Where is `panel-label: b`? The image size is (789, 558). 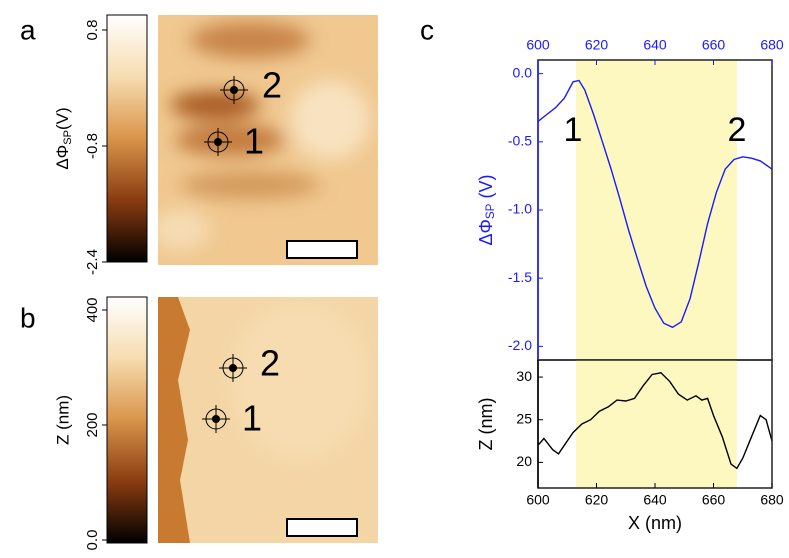
panel-label: b is located at coordinates (28, 317).